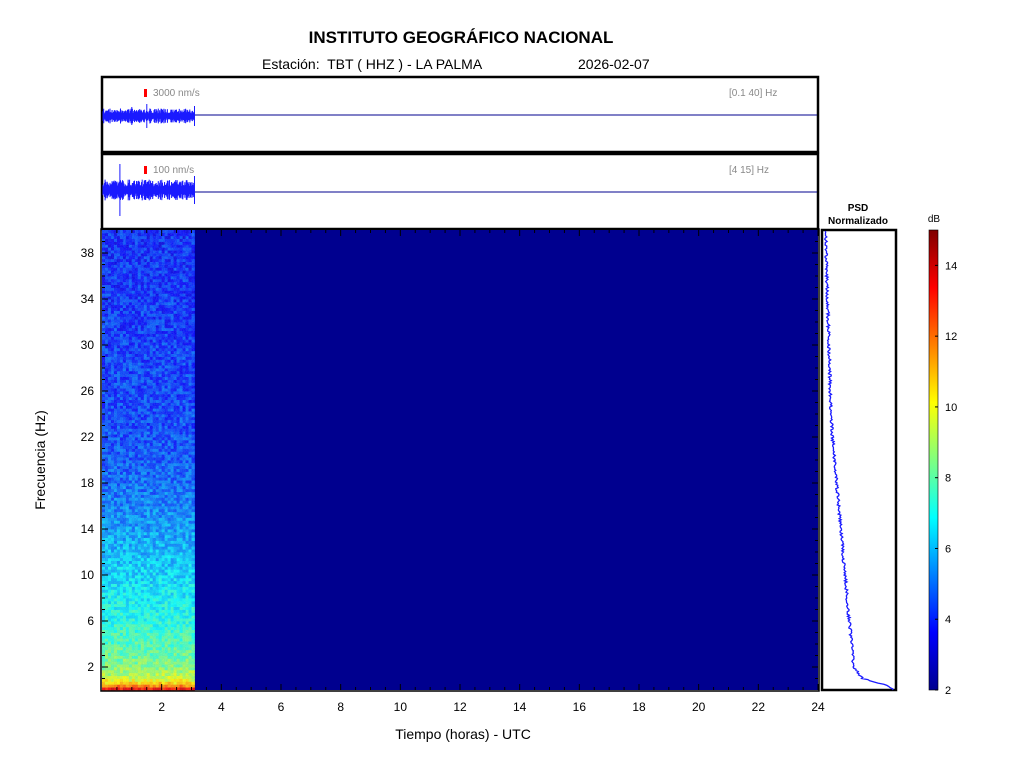 This screenshot has width=1024, height=768. I want to click on x-tick-label: 2, so click(161, 707).